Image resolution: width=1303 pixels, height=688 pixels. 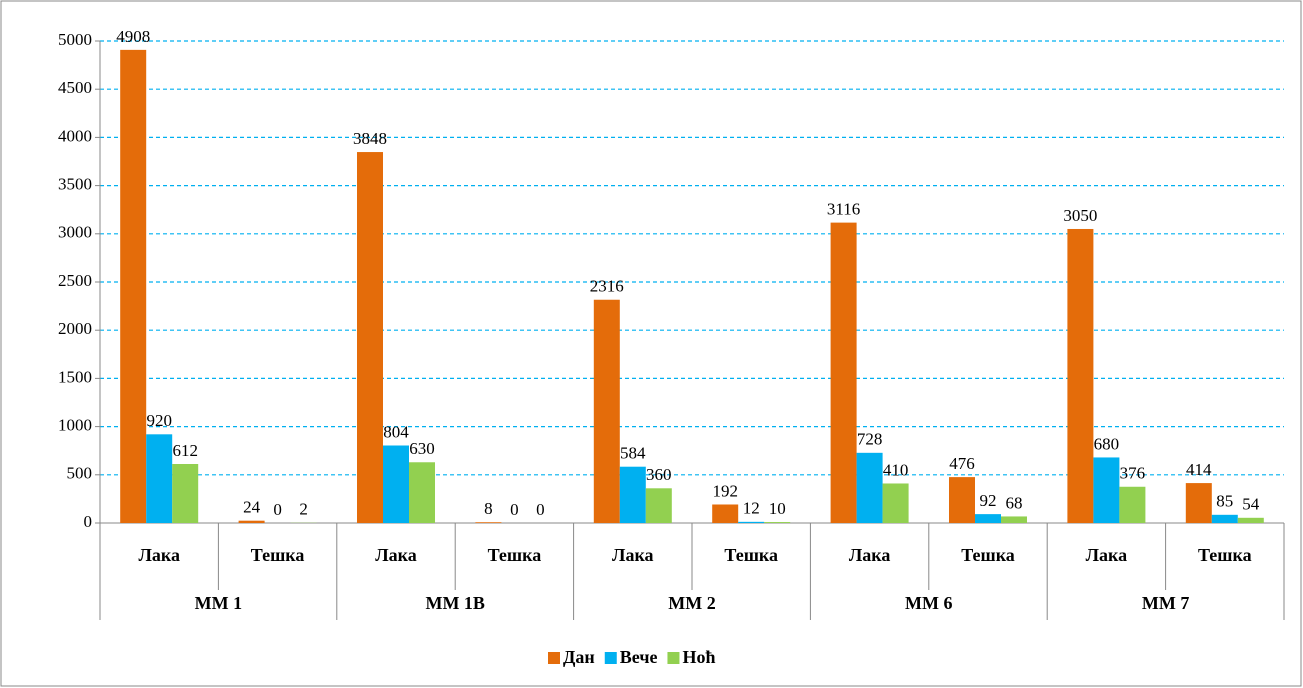 What do you see at coordinates (988, 500) in the screenshot?
I see `data-label: 92` at bounding box center [988, 500].